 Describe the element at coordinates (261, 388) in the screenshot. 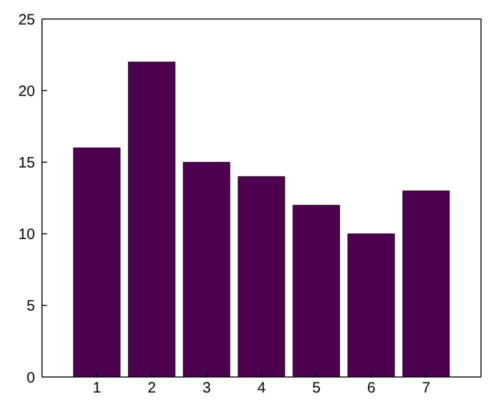

I see `x-tick-label: 4` at that location.